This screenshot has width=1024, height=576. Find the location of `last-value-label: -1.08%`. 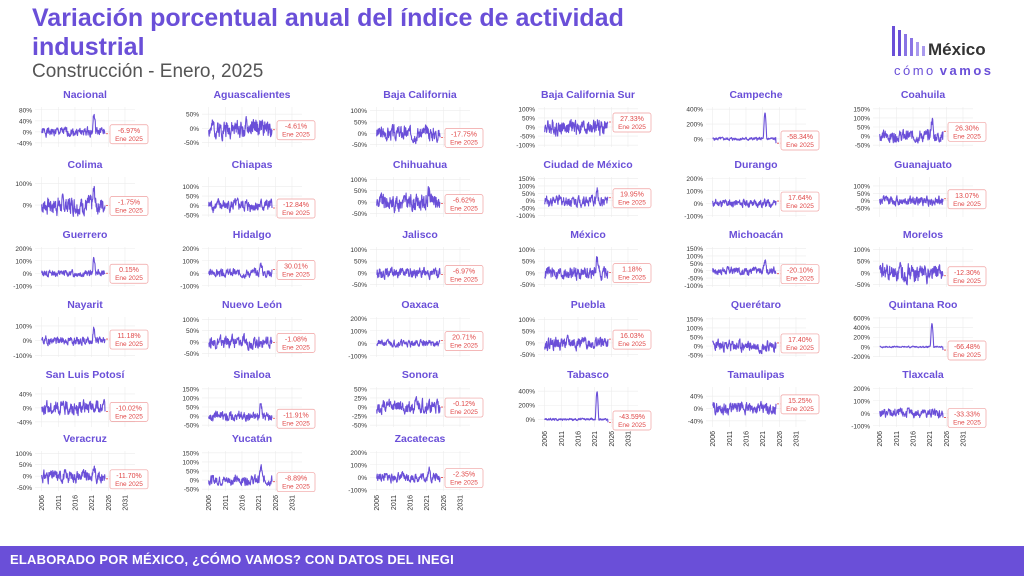

last-value-label: -1.08% is located at coordinates (296, 339).